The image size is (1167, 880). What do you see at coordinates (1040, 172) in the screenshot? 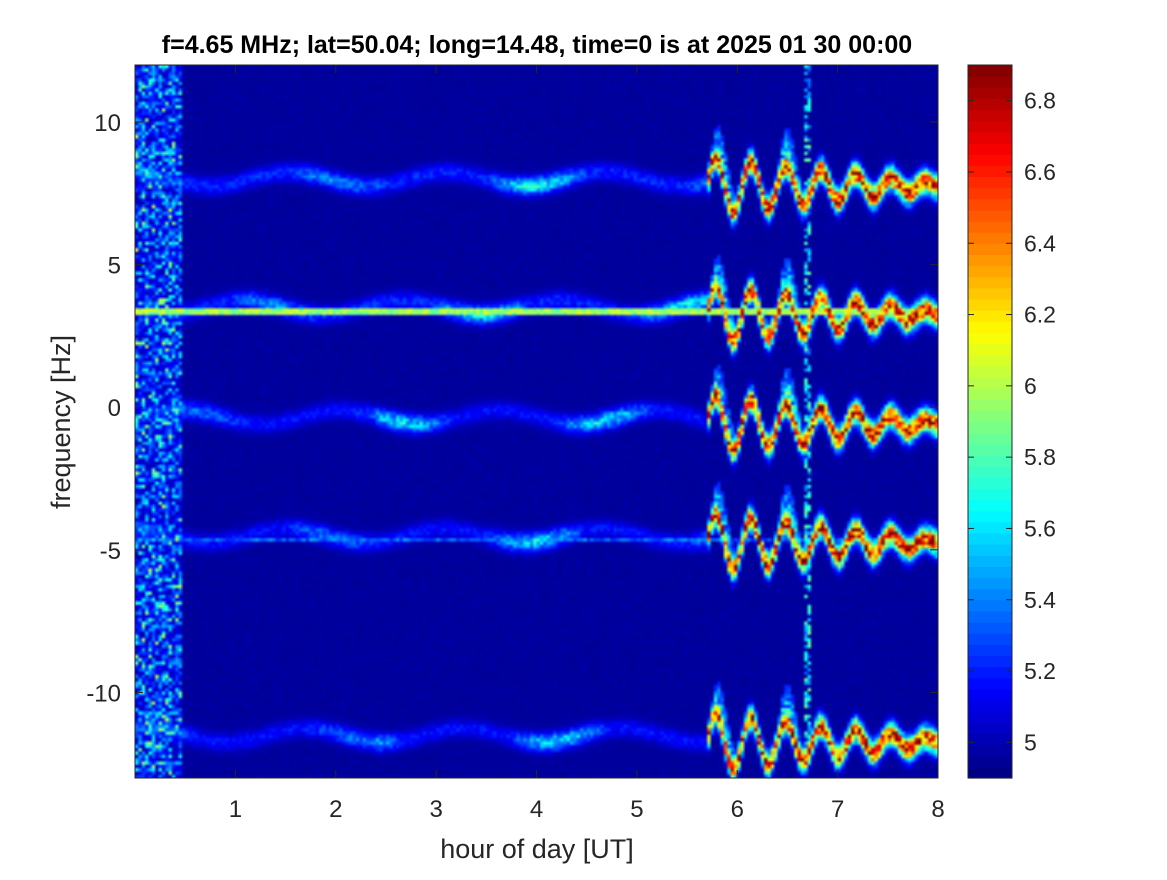
I see `colorbar-tick-label: 6.6` at bounding box center [1040, 172].